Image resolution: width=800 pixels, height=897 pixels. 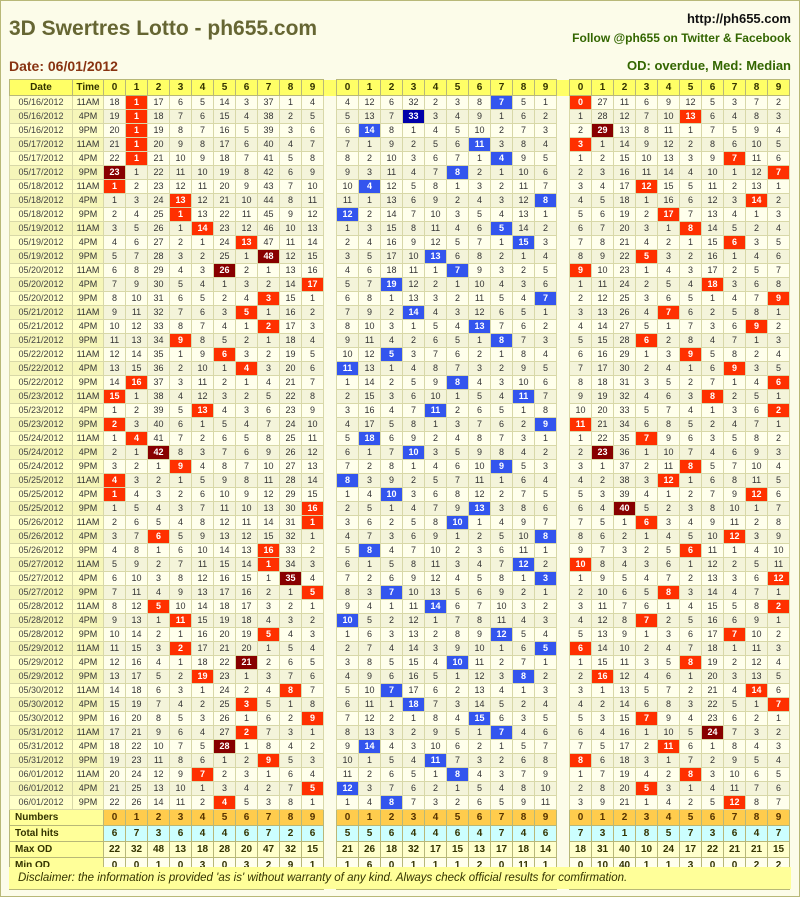 I want to click on site-url-link: http://ph655.com, so click(x=738, y=18).